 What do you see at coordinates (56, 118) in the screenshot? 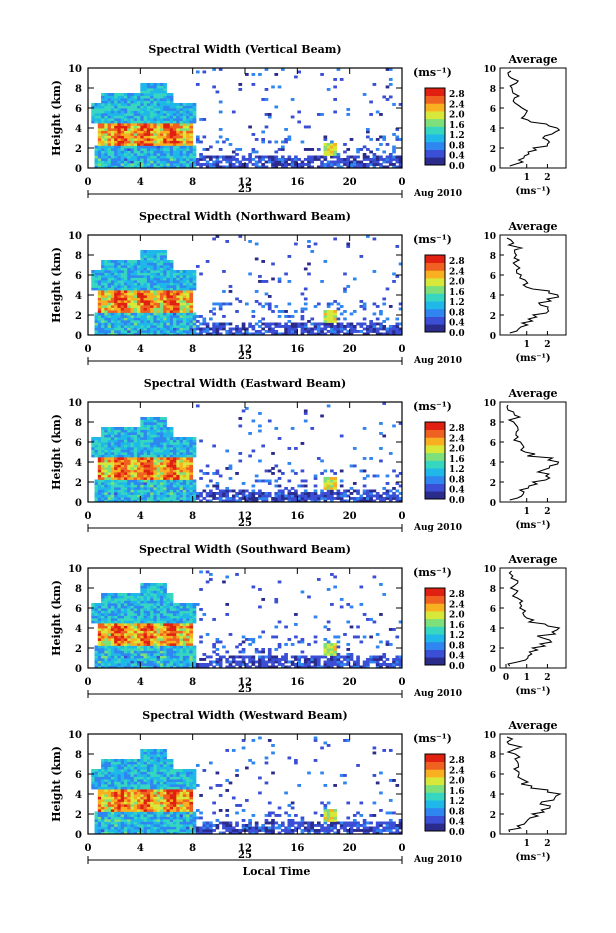
I see `y-axis-label: Height (km)` at bounding box center [56, 118].